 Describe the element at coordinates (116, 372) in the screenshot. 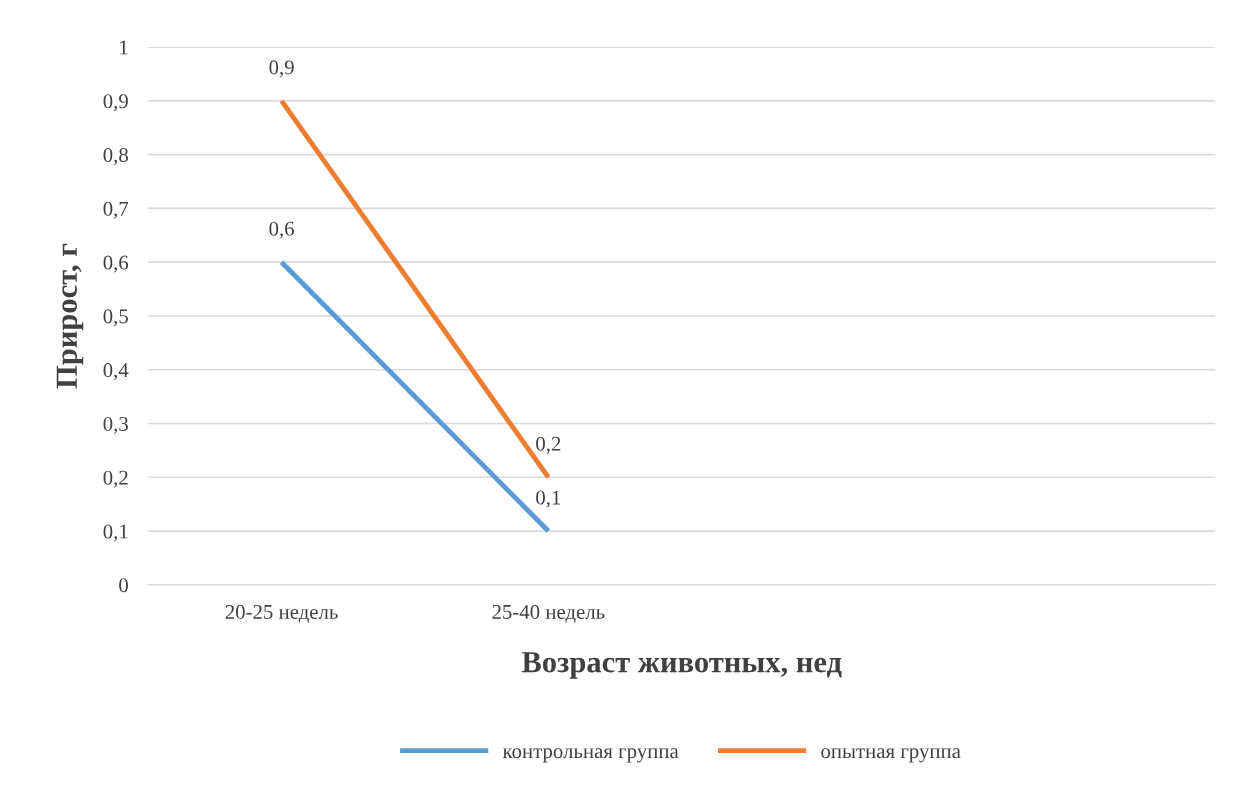

I see `y-tick-label: 0,4` at that location.